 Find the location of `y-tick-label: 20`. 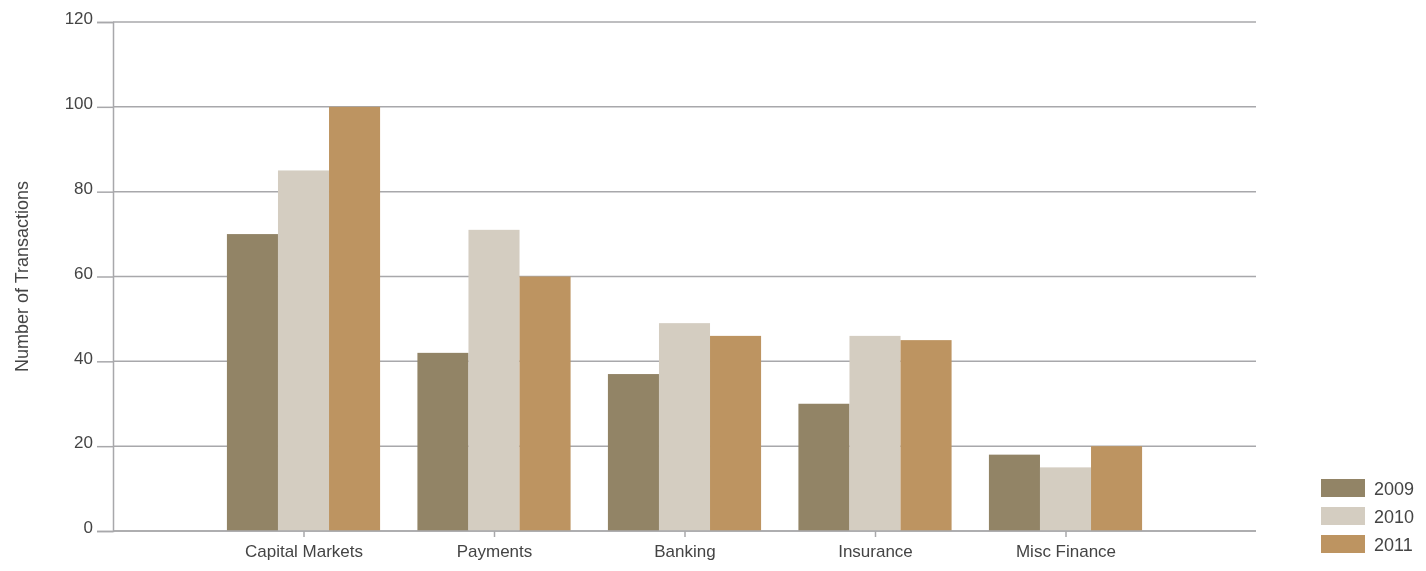

y-tick-label: 20 is located at coordinates (83, 443).